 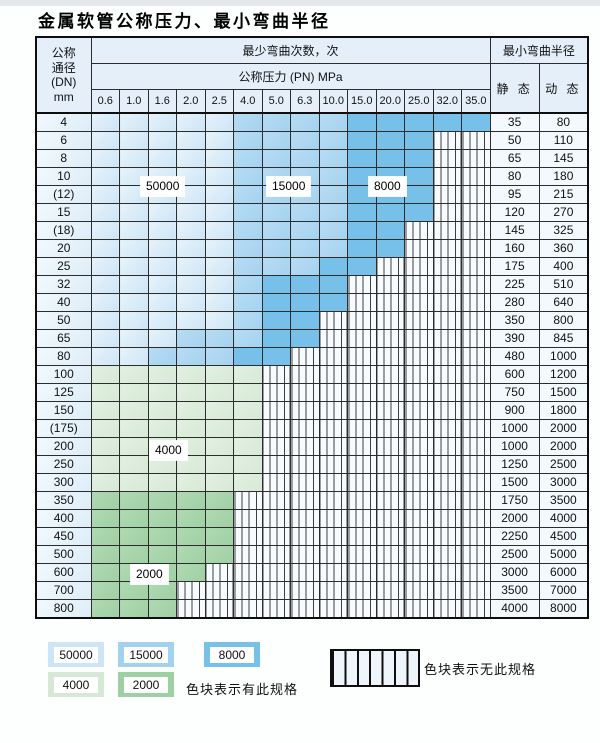 What do you see at coordinates (63, 53) in the screenshot?
I see `dn-corner-line: 公称` at bounding box center [63, 53].